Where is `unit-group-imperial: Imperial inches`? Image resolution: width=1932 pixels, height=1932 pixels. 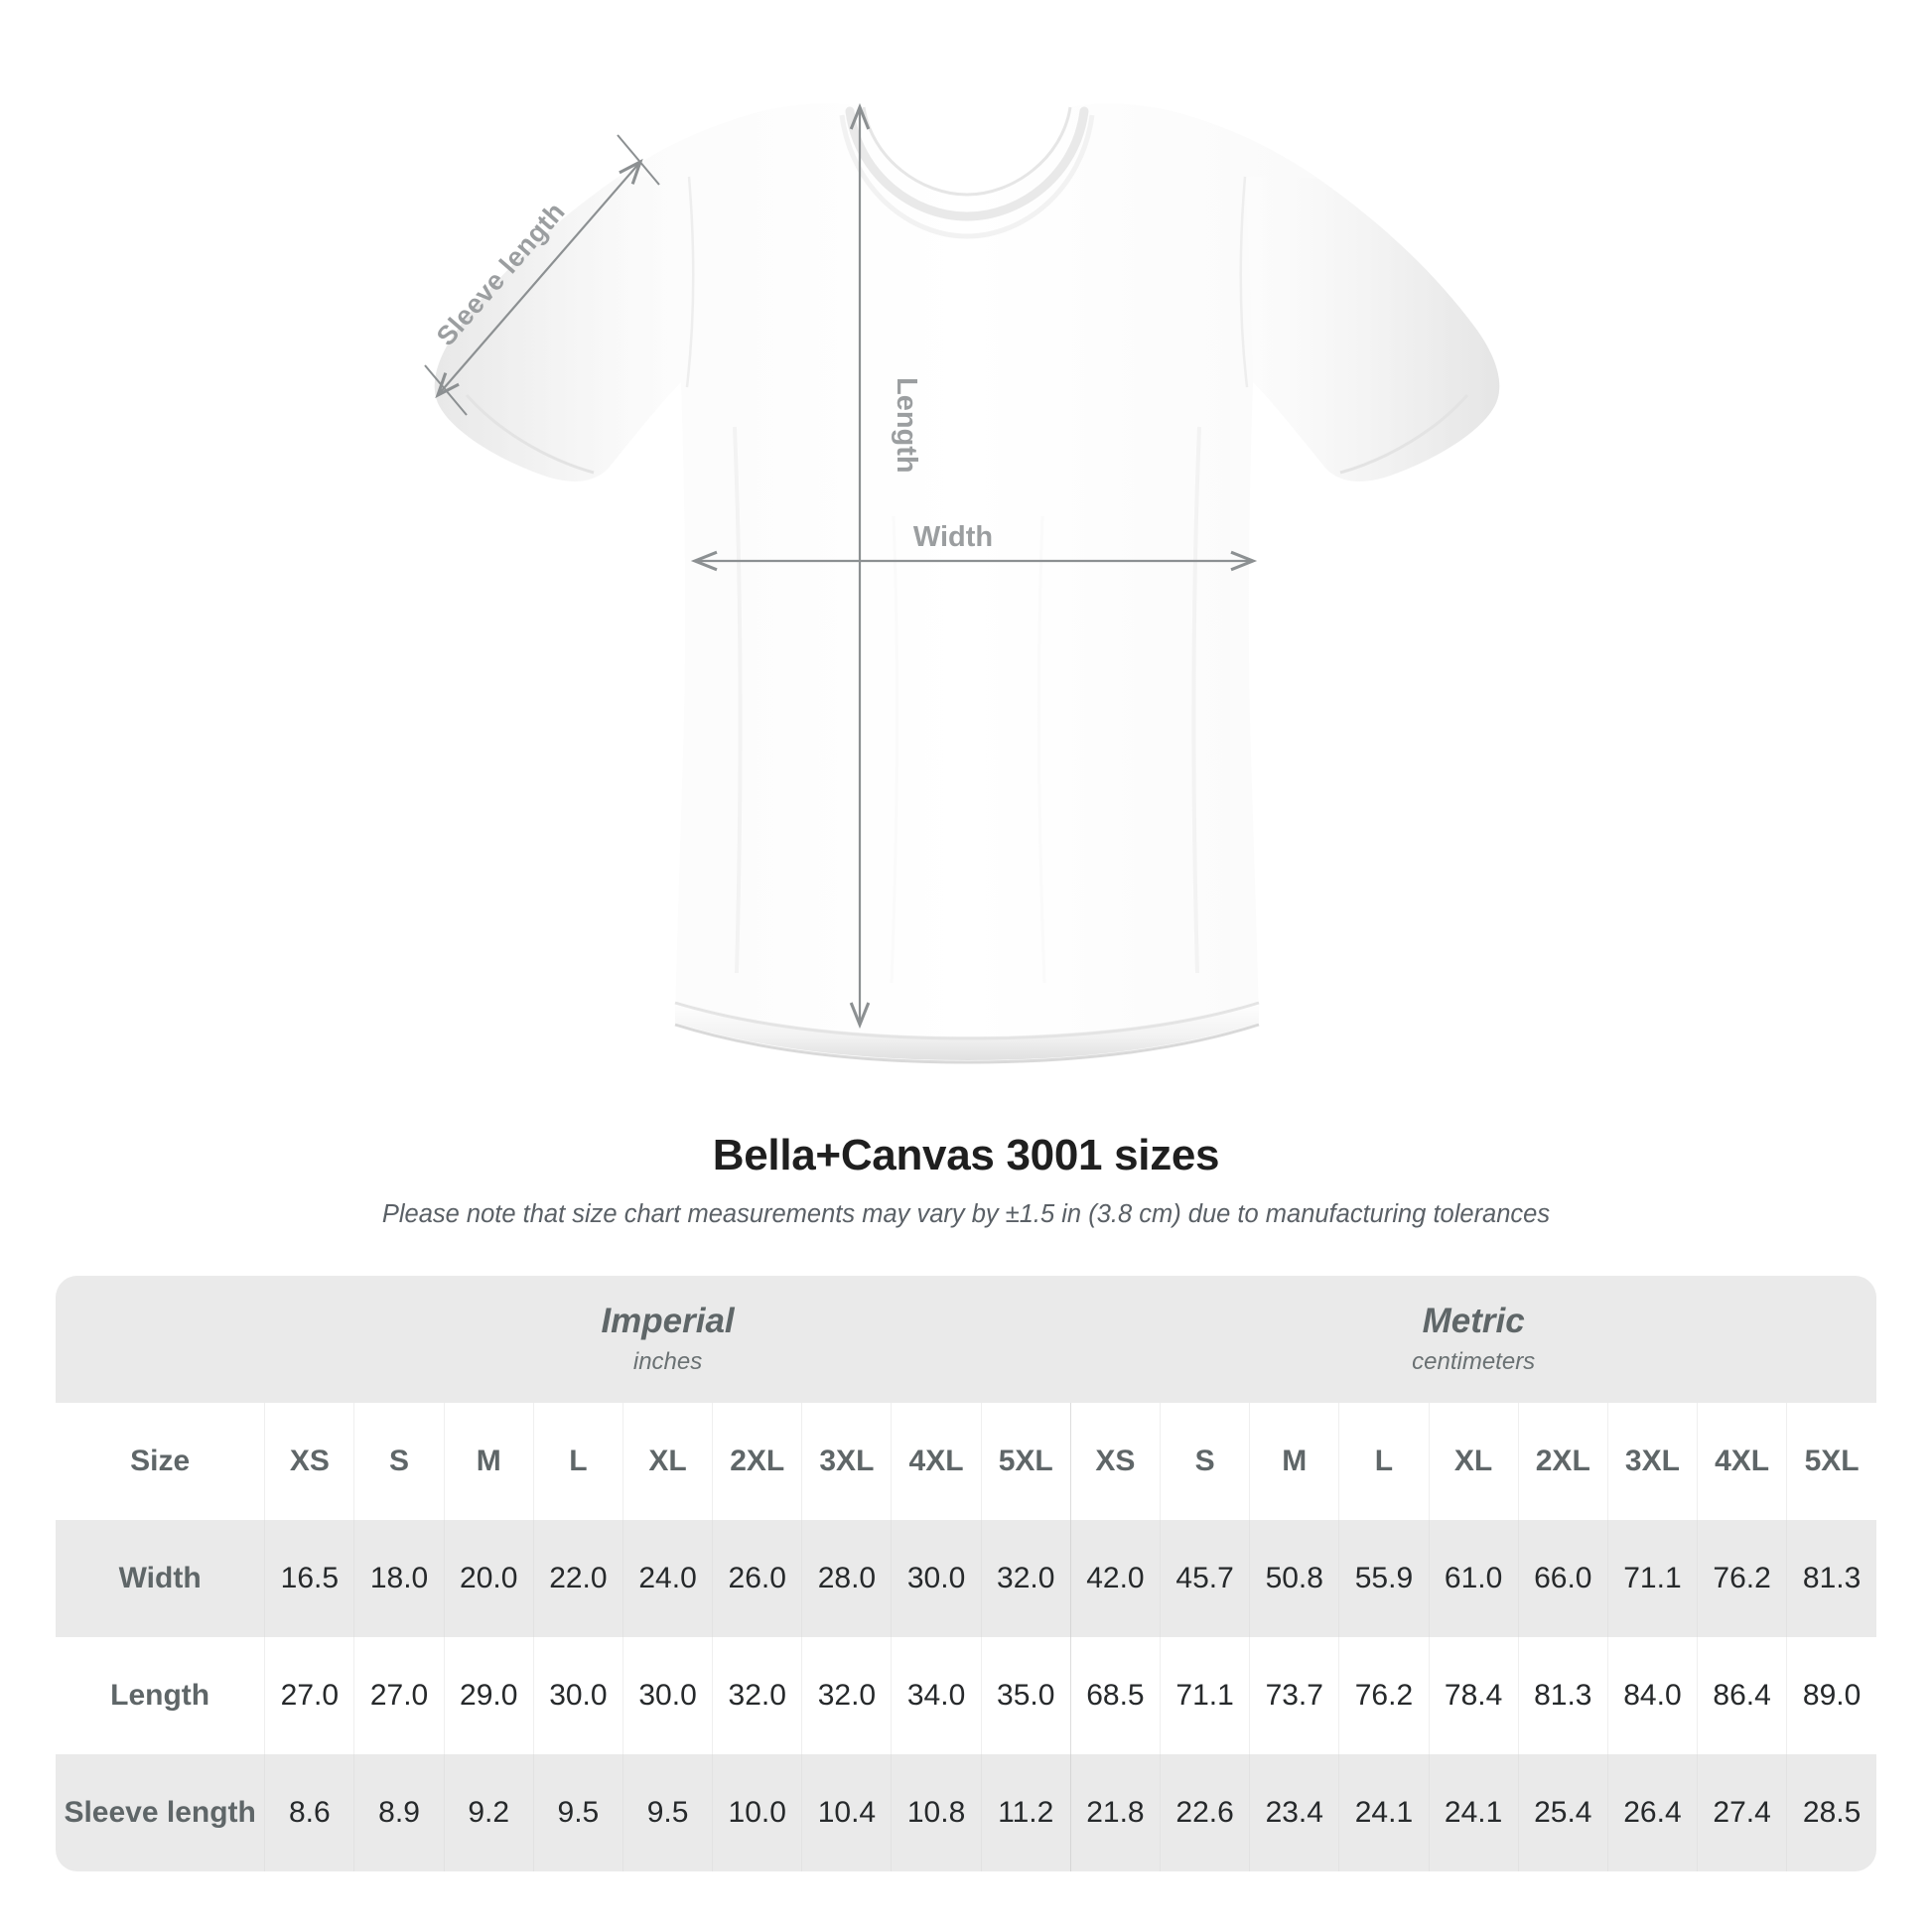 unit-group-imperial: Imperial inches is located at coordinates (667, 1340).